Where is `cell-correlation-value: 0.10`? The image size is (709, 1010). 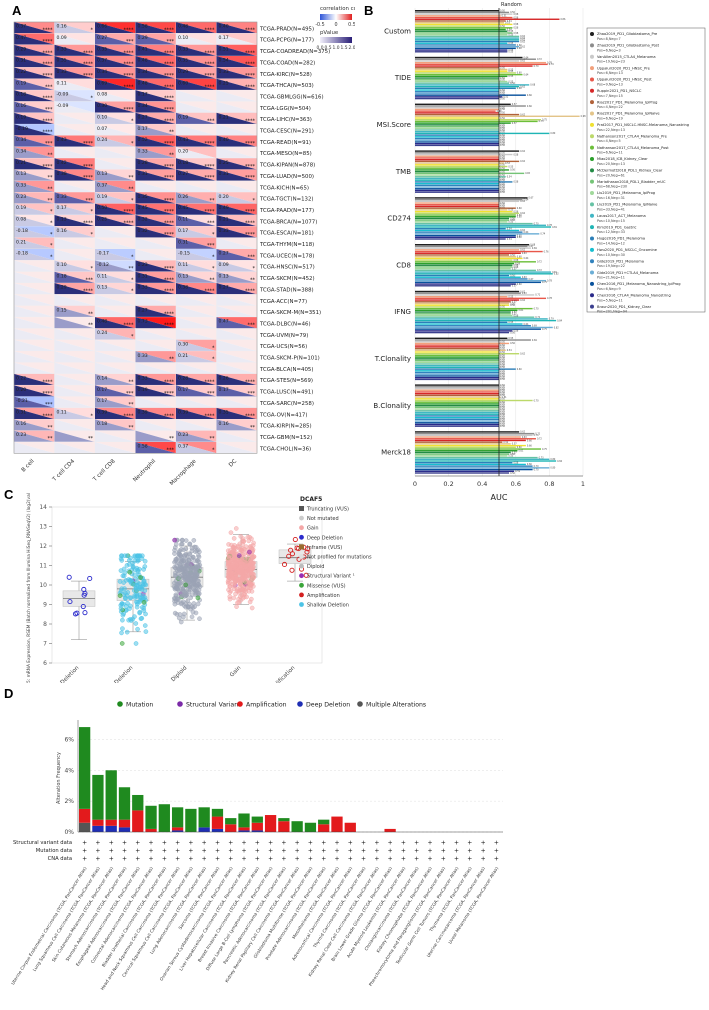
cell-correlation-value: 0.10 is located at coordinates (183, 38).